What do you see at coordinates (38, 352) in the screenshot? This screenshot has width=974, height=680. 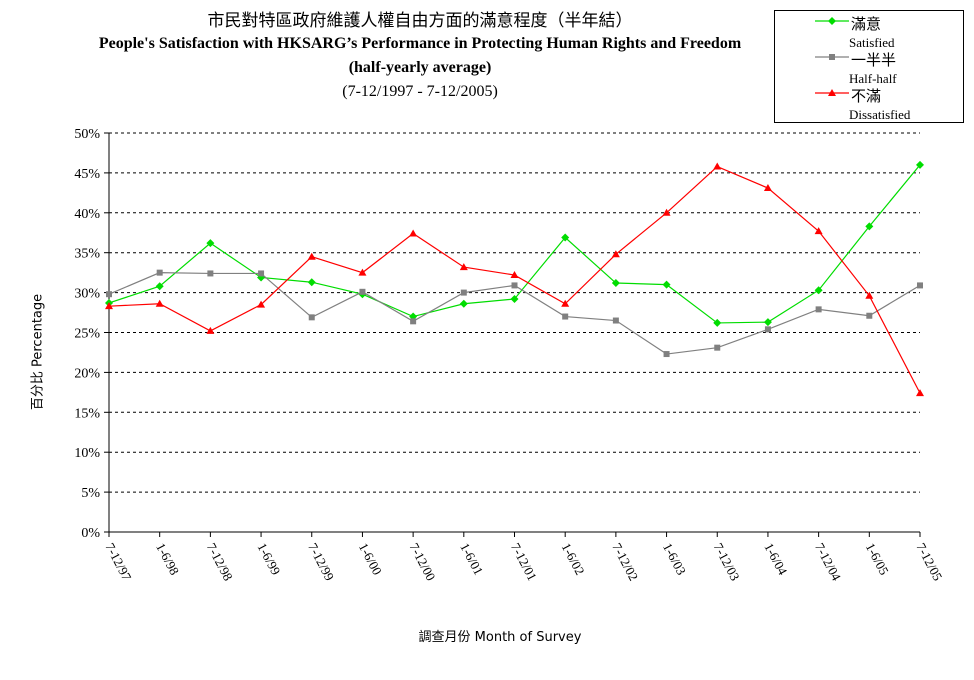 I see `y-axis-label: 百分比 Percentage` at bounding box center [38, 352].